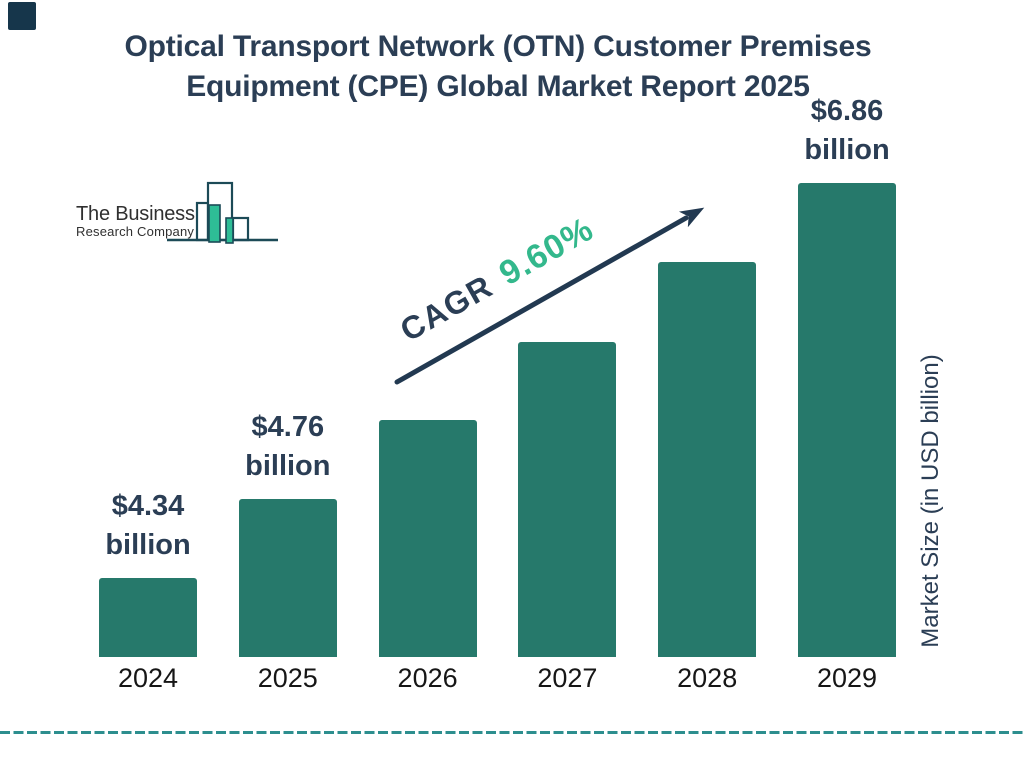  Describe the element at coordinates (512, 732) in the screenshot. I see `bottom-dashed-divider` at that location.